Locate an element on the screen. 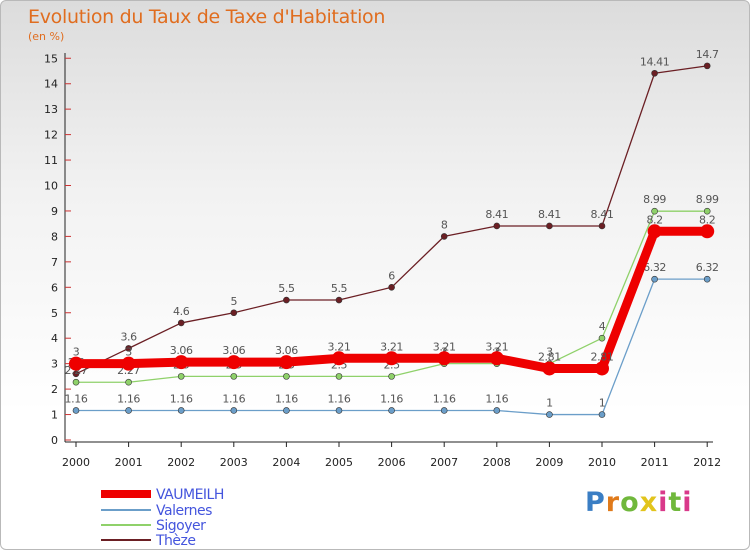 The width and height of the screenshot is (750, 550). data-label: 6 is located at coordinates (391, 275).